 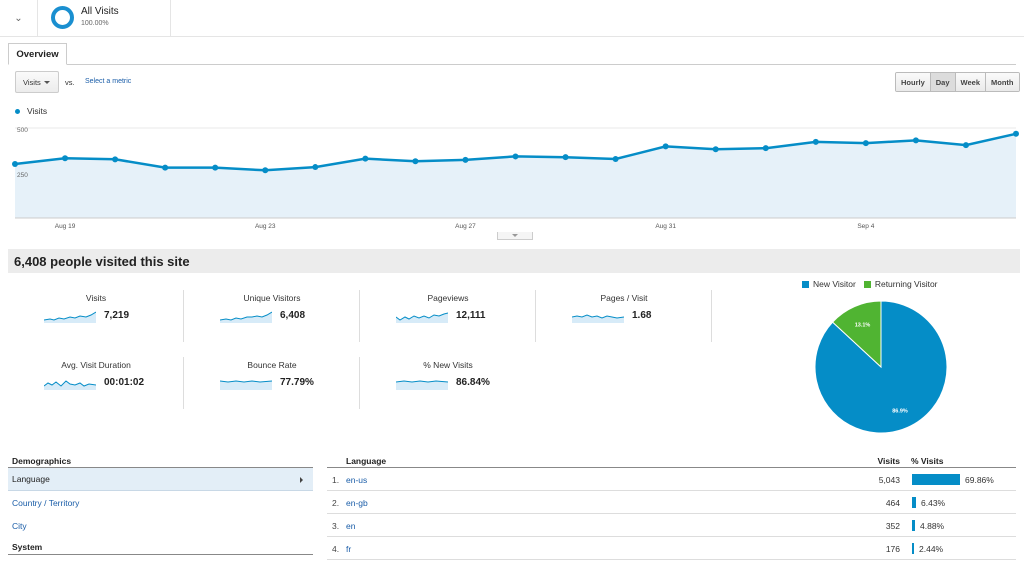 I want to click on x-tick-label: Aug 27, so click(x=465, y=226).